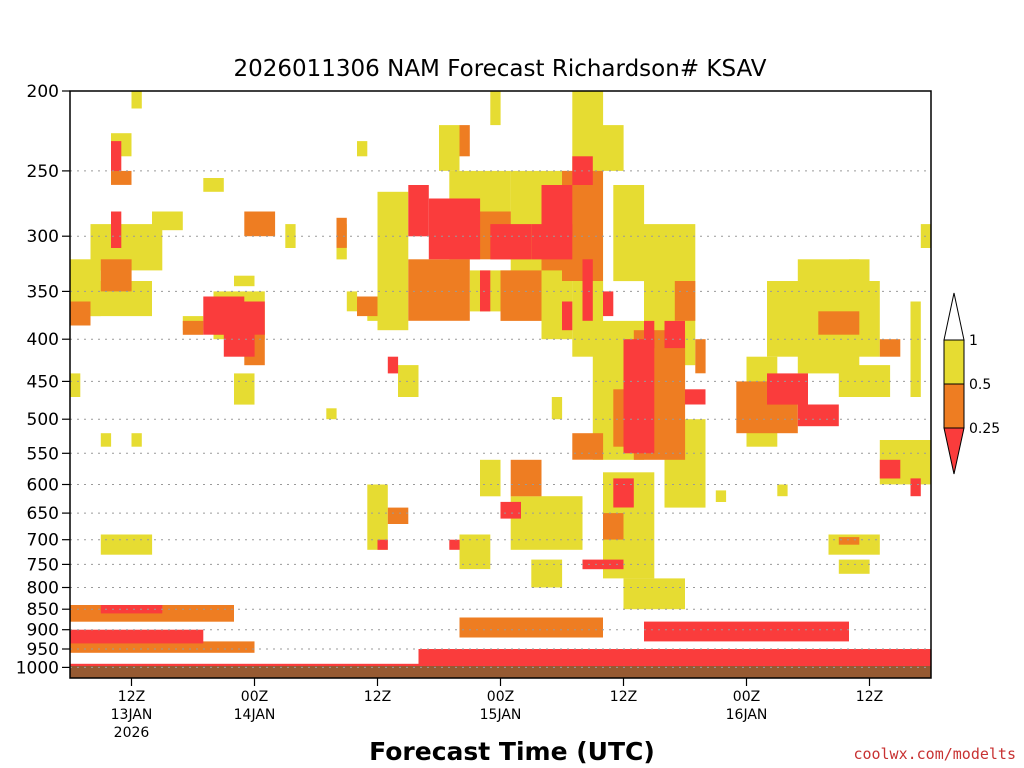 This screenshot has width=1024, height=768. I want to click on y-tick-label-600: 600, so click(43, 486).